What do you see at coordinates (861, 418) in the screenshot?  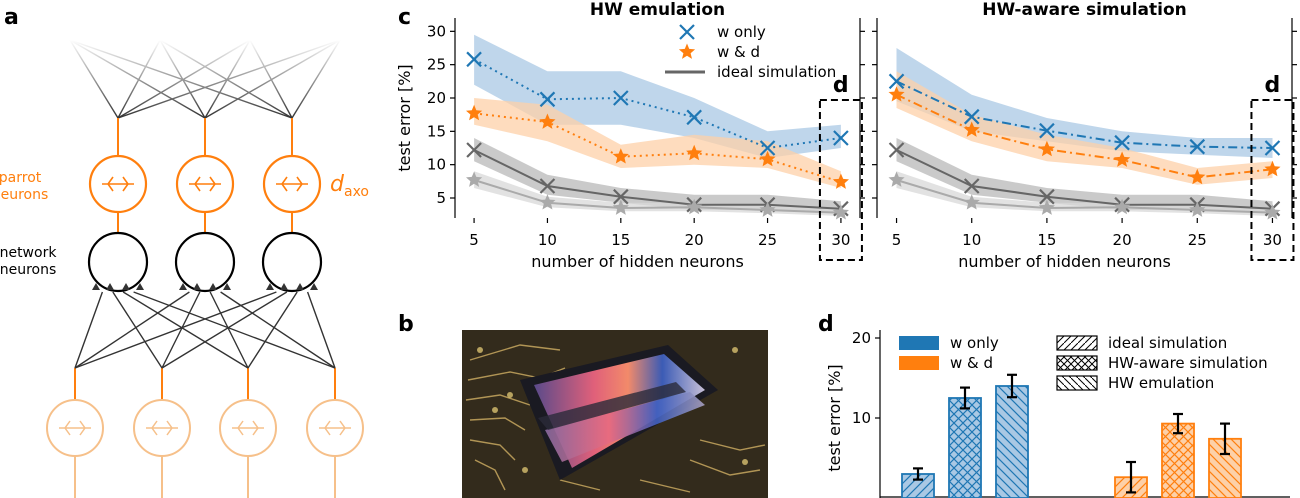 I see `y-tick-label: 10` at bounding box center [861, 418].